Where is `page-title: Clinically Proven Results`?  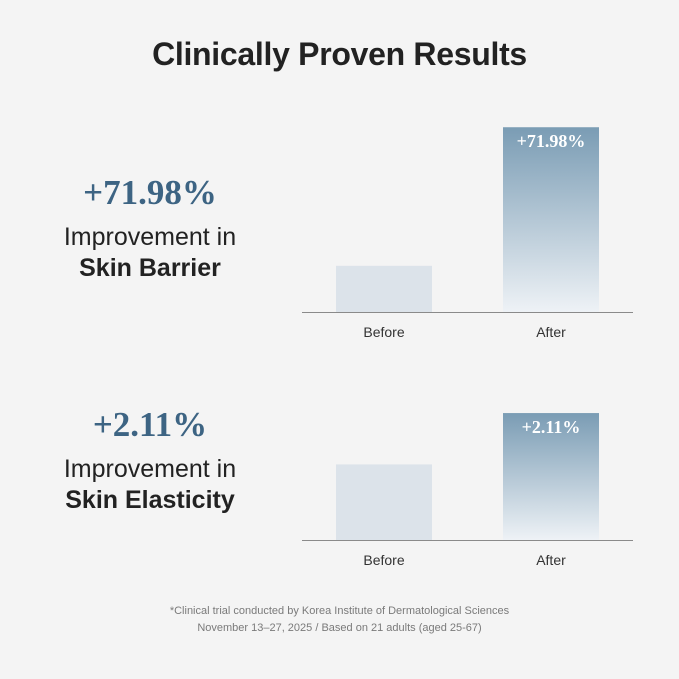 page-title: Clinically Proven Results is located at coordinates (339, 54).